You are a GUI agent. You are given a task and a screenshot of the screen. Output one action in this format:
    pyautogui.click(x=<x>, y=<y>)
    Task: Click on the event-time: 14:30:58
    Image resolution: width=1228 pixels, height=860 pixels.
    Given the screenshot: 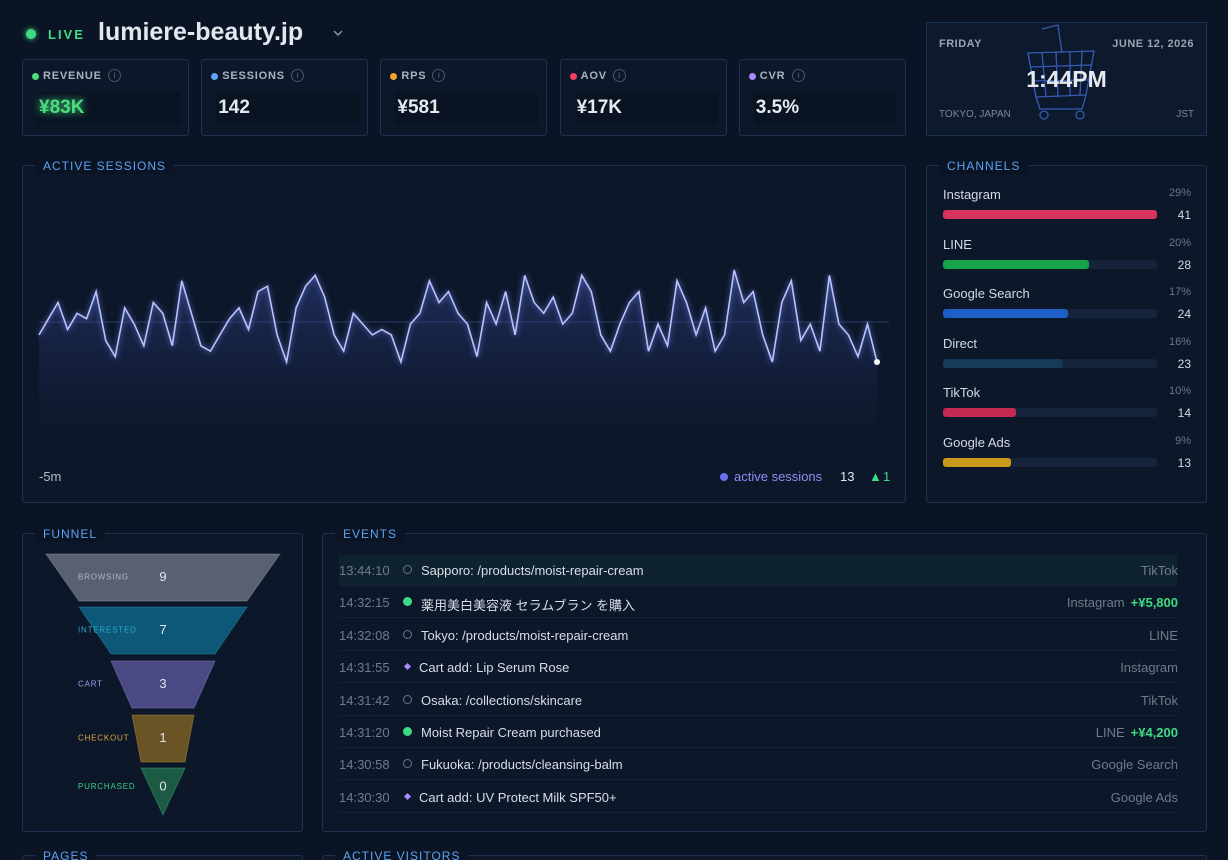 What is the action you would take?
    pyautogui.click(x=364, y=765)
    